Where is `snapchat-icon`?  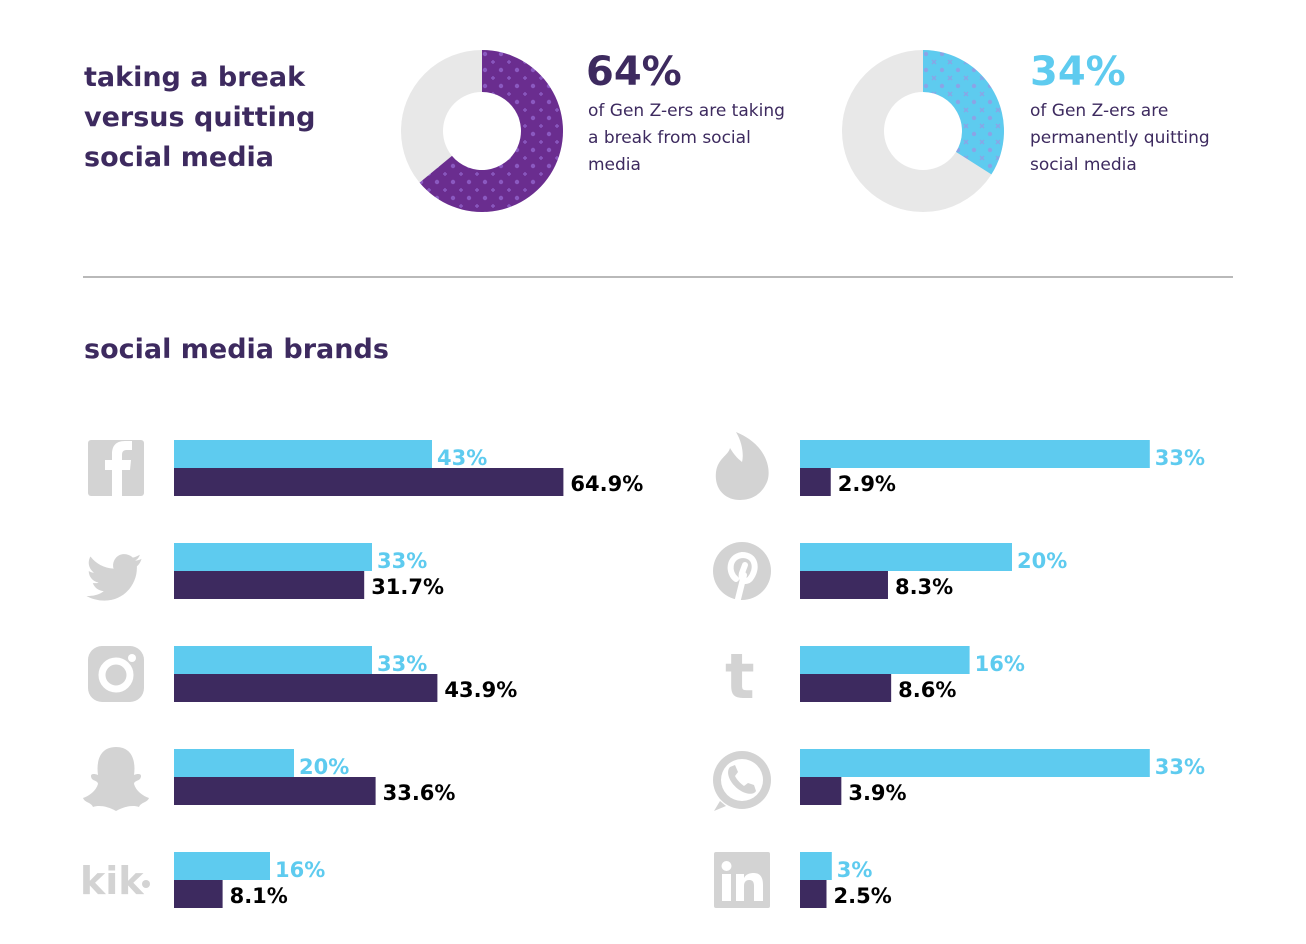 snapchat-icon is located at coordinates (116, 779).